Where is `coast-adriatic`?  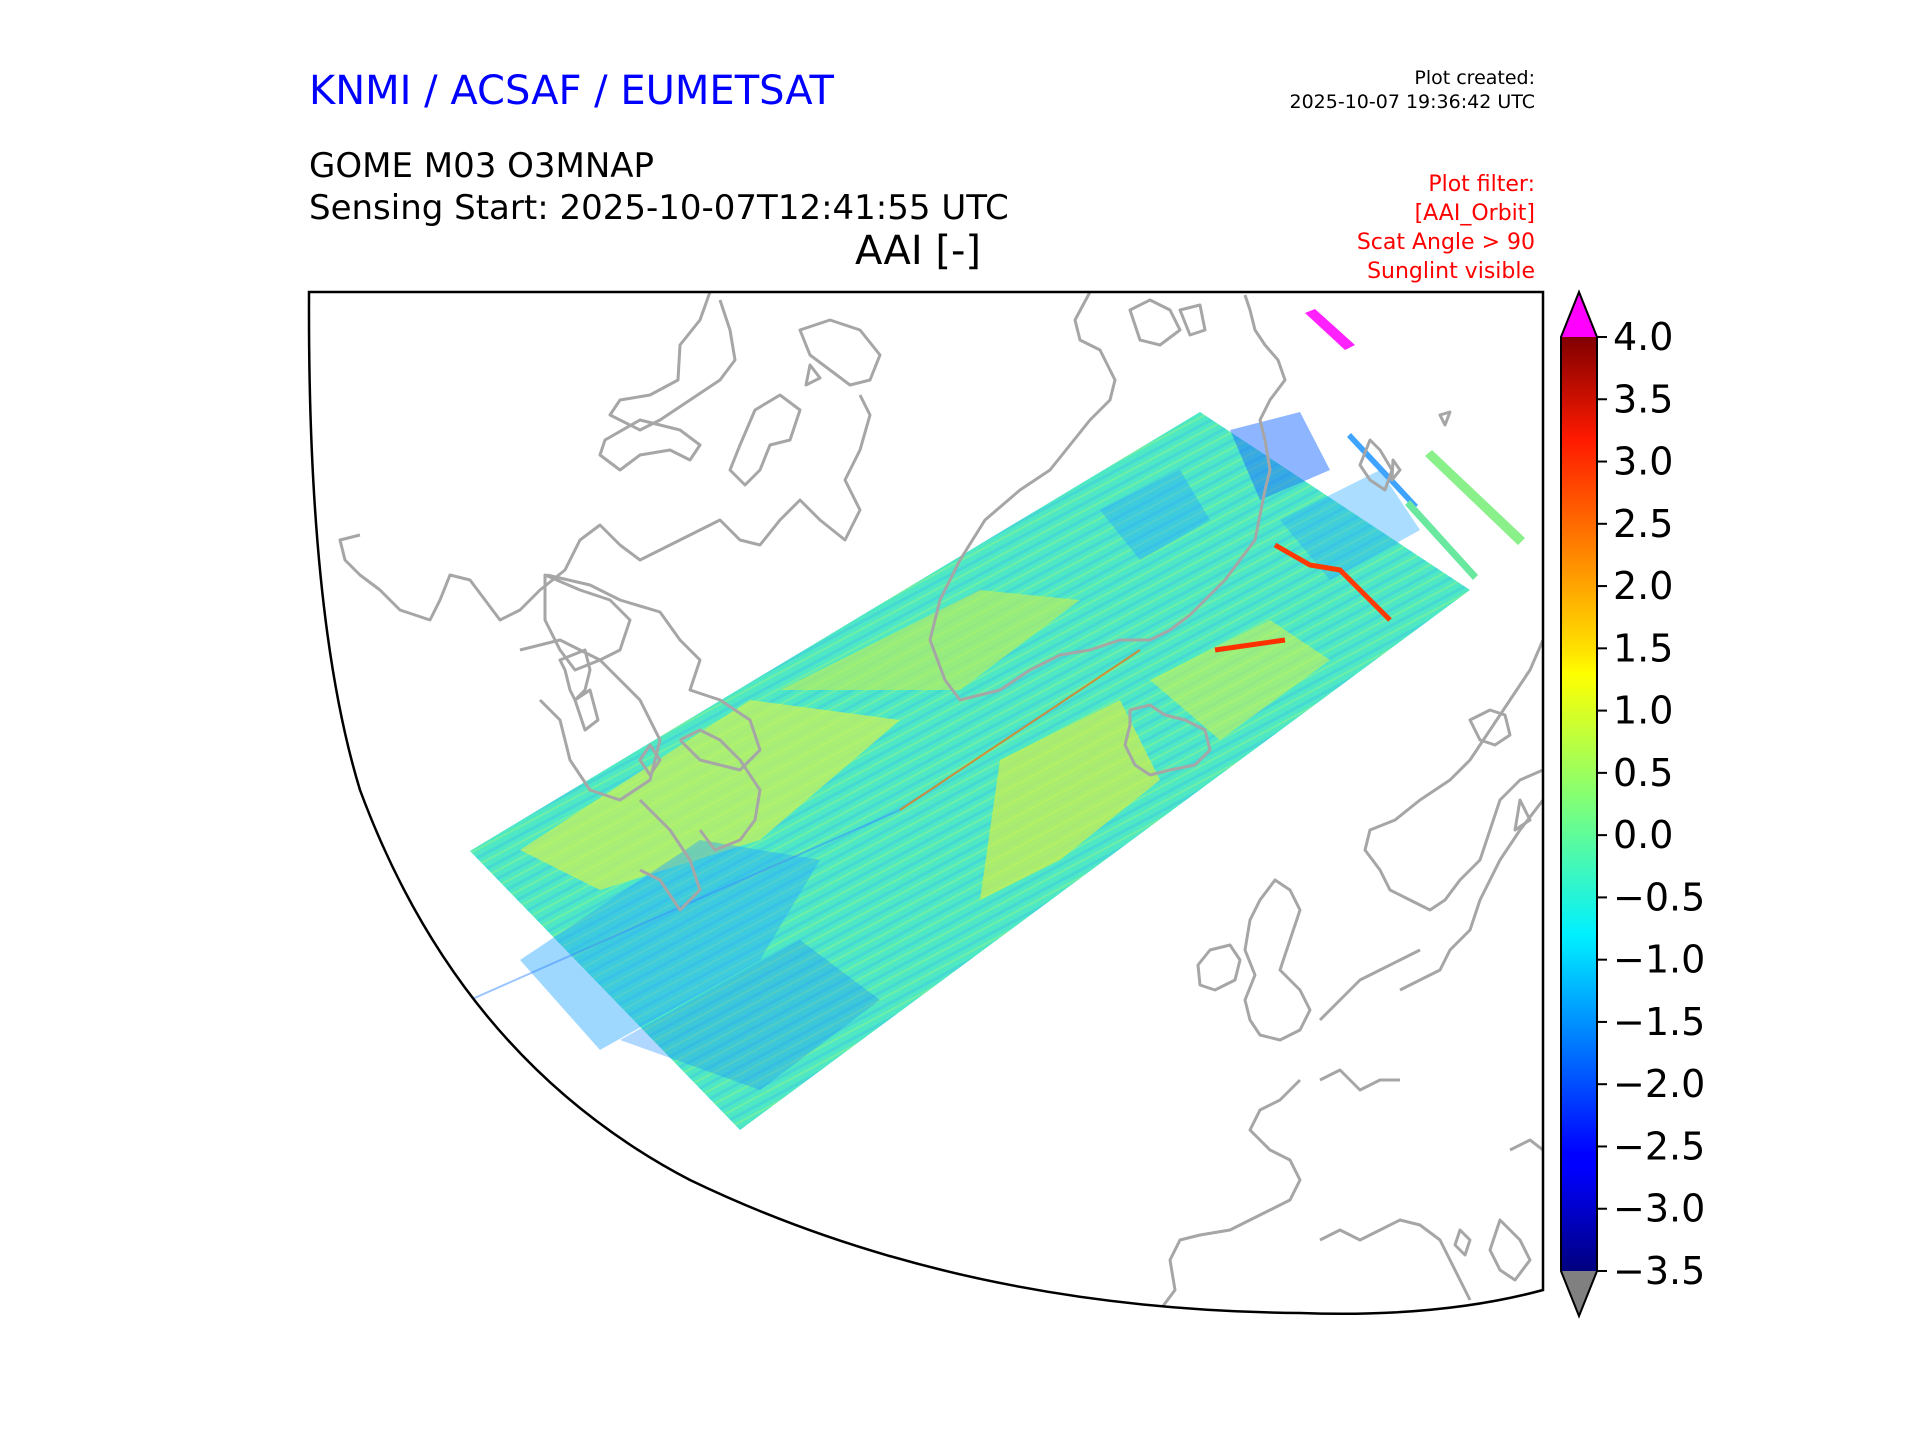
coast-adriatic is located at coordinates (1526, 1145).